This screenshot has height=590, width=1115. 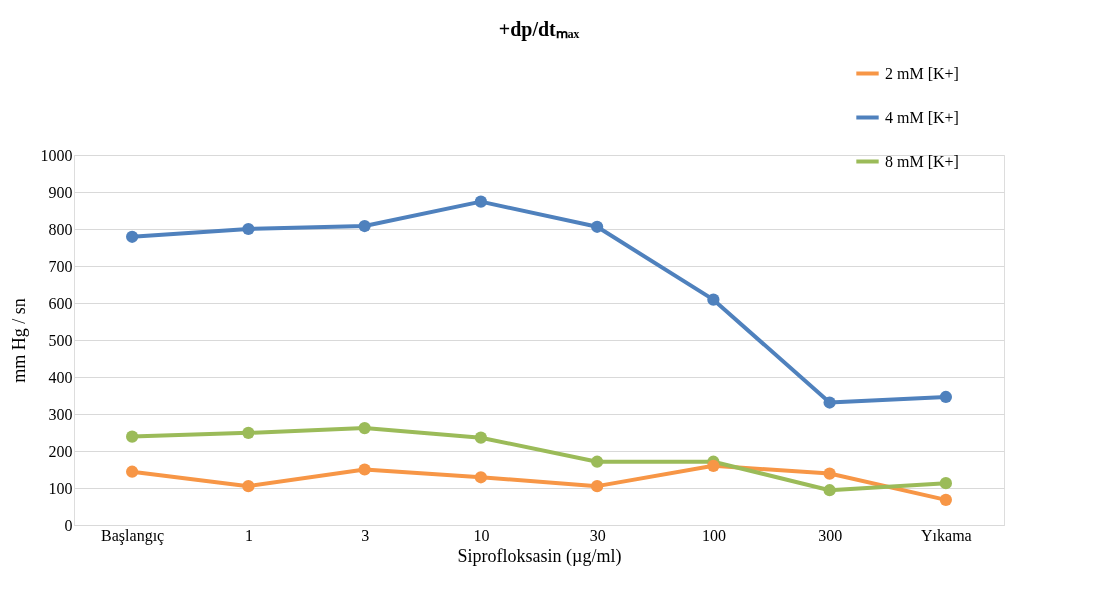 I want to click on legend-label: 2 mM [K+], so click(x=922, y=73).